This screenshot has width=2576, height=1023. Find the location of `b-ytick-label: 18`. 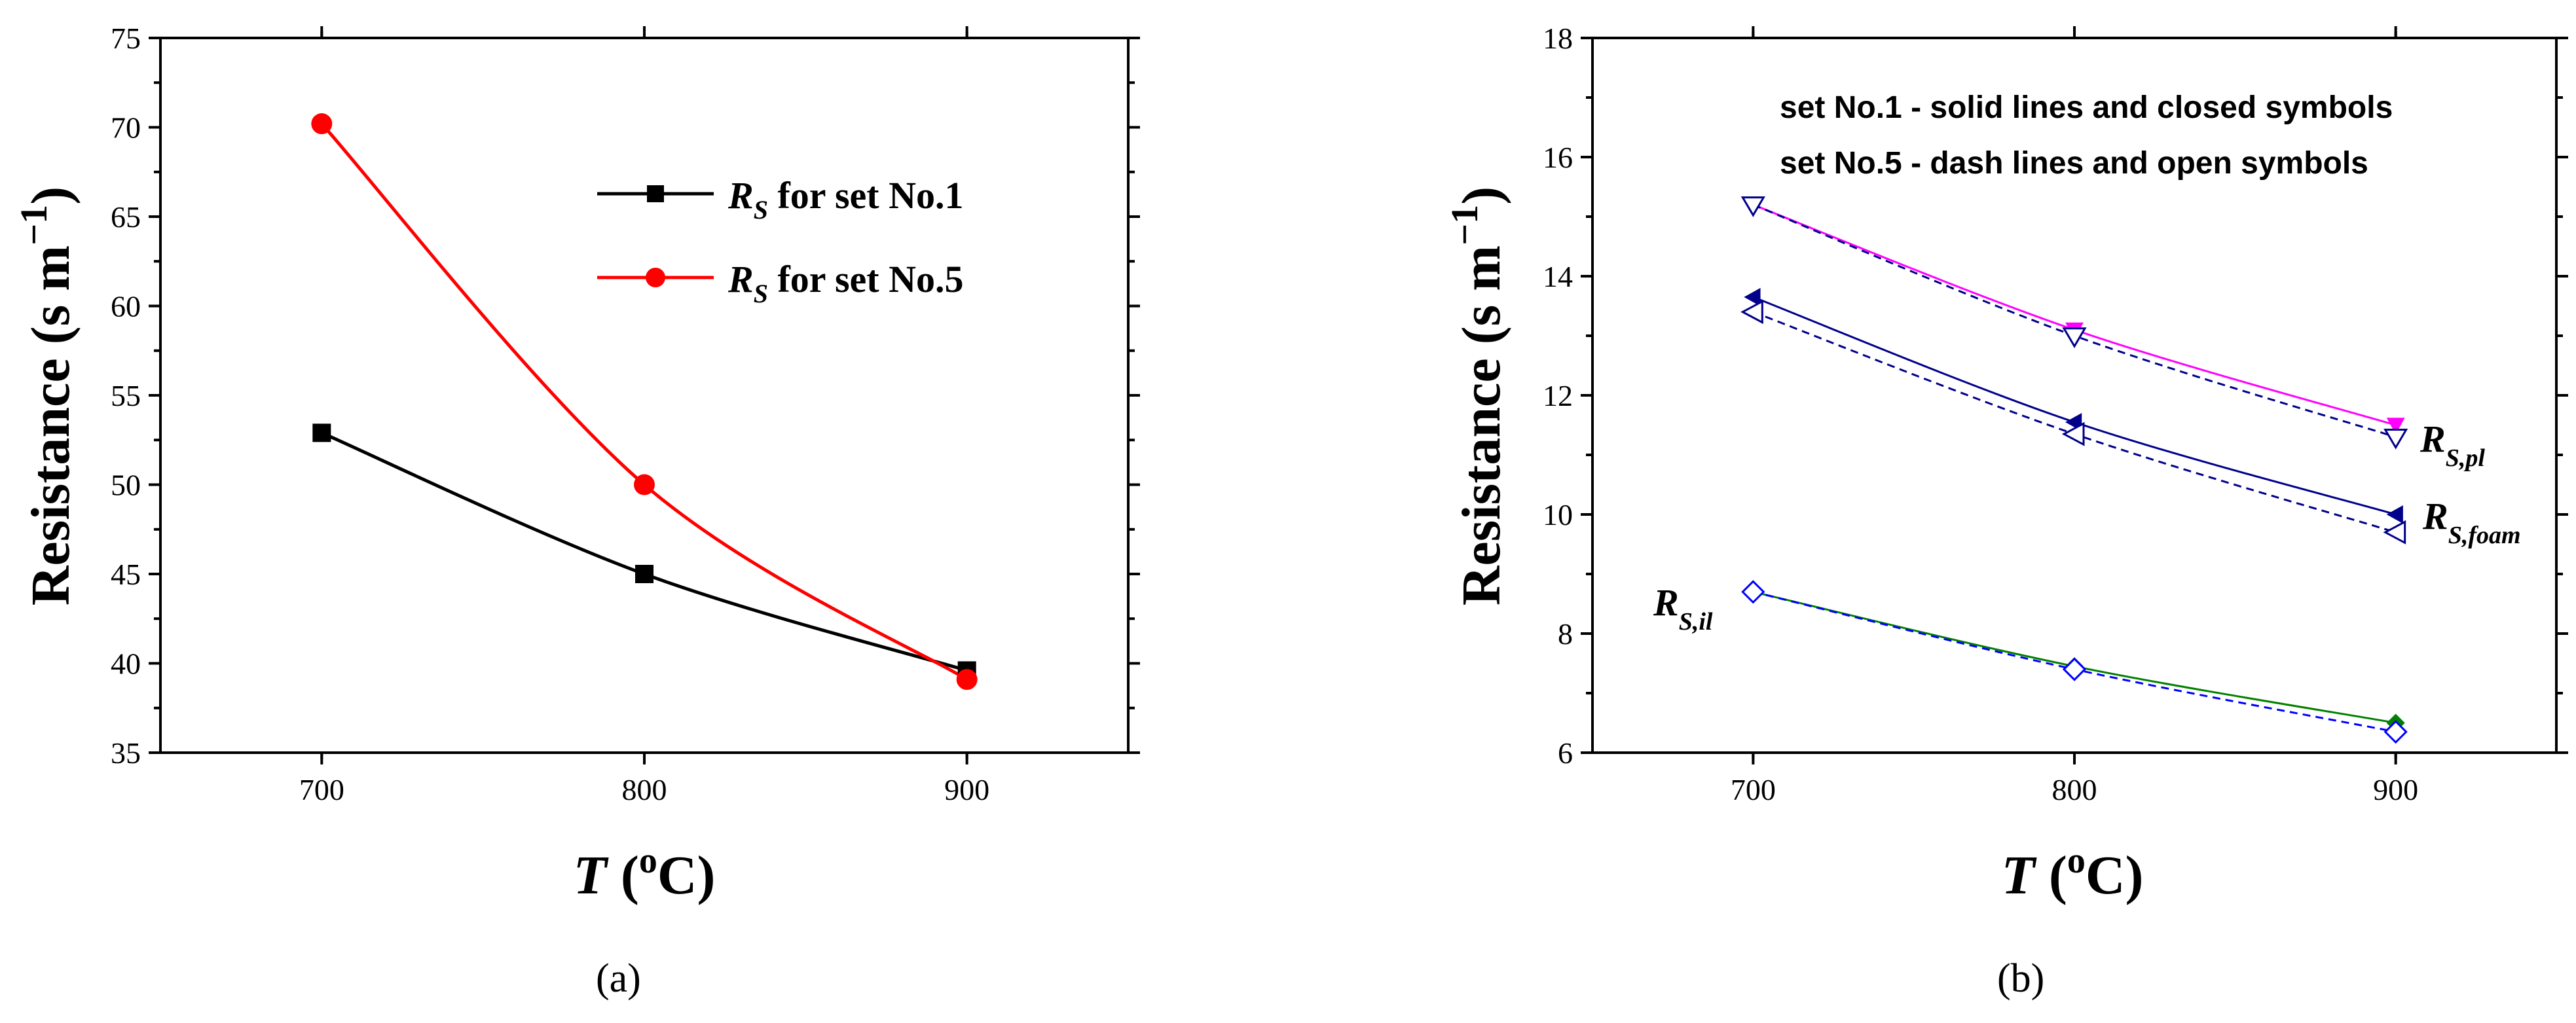

b-ytick-label: 18 is located at coordinates (1558, 38).